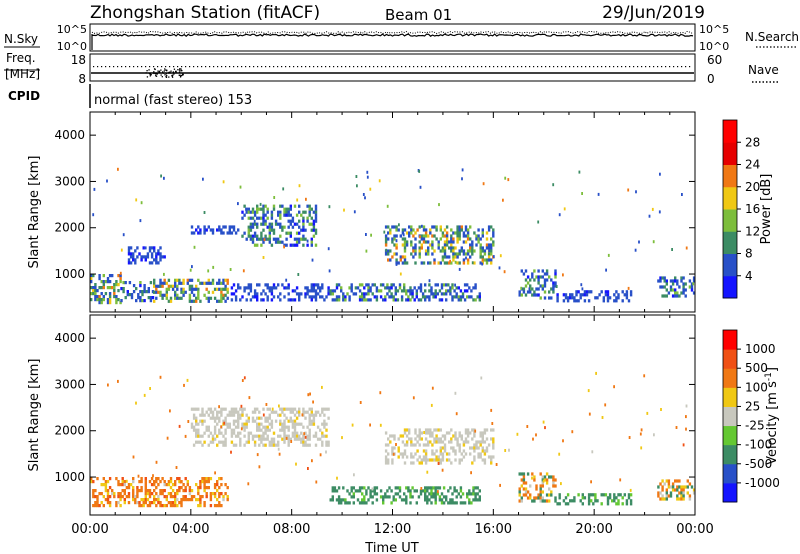 This screenshot has width=800, height=554. I want to click on colorbar-swatch, so click(730, 198).